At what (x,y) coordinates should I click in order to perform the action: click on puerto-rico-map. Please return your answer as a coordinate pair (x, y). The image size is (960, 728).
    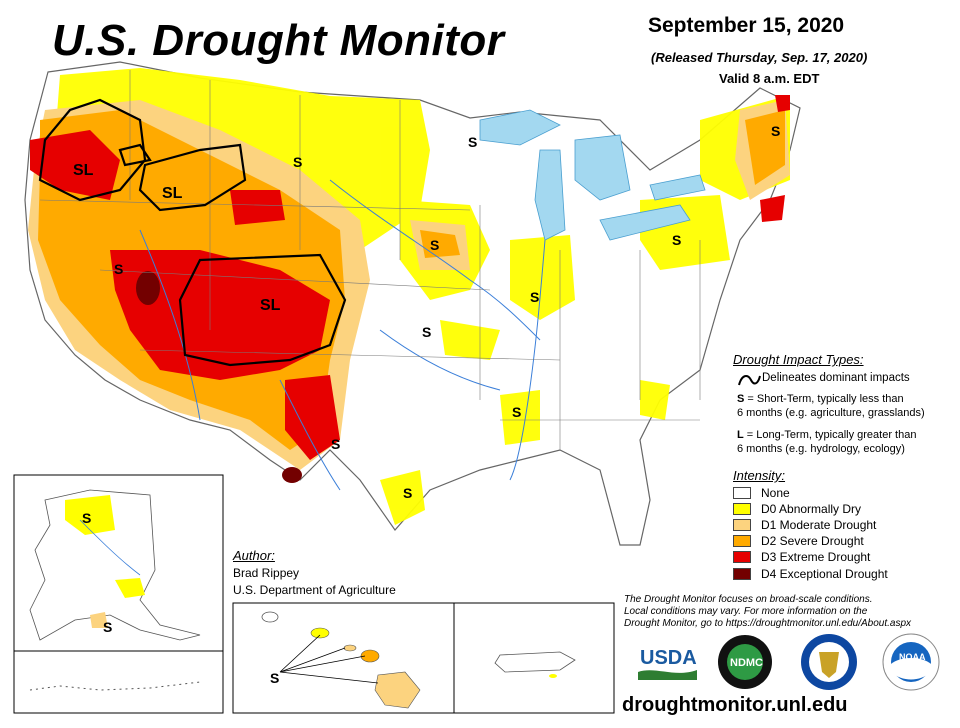
    Looking at the image, I should click on (535, 662).